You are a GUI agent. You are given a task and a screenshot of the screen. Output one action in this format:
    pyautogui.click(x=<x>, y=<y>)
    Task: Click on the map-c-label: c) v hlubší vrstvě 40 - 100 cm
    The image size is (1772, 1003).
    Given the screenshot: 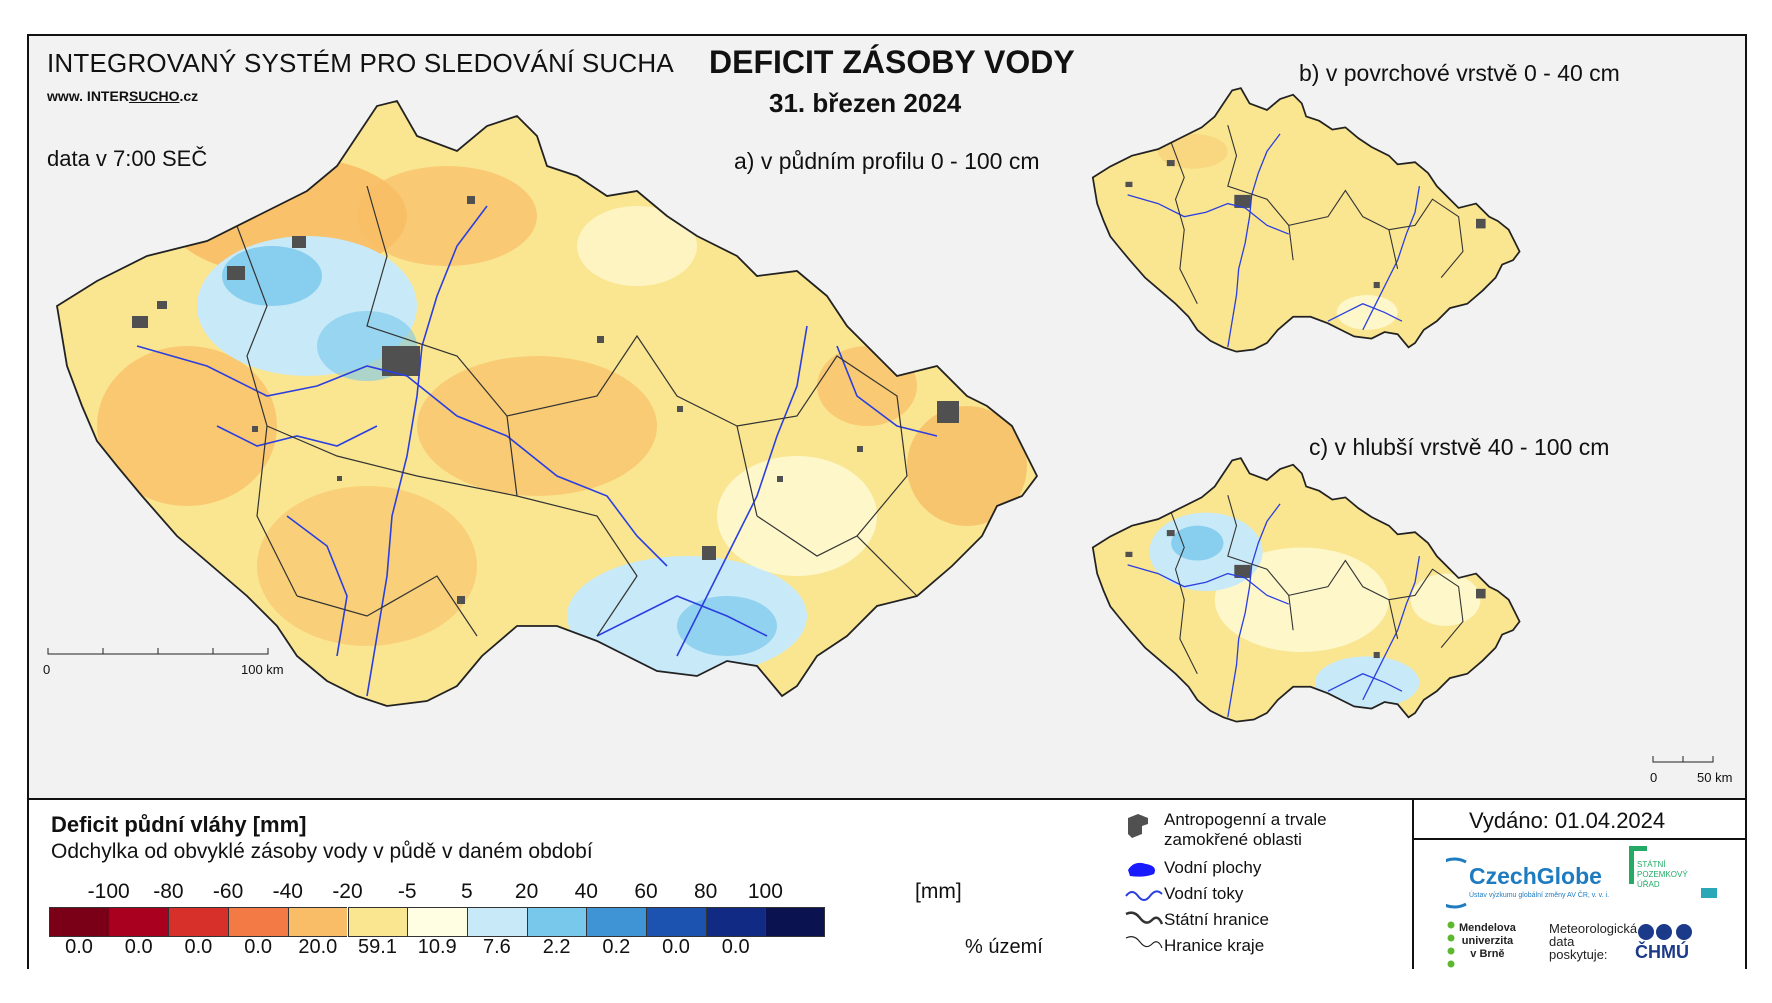 What is the action you would take?
    pyautogui.click(x=1459, y=447)
    